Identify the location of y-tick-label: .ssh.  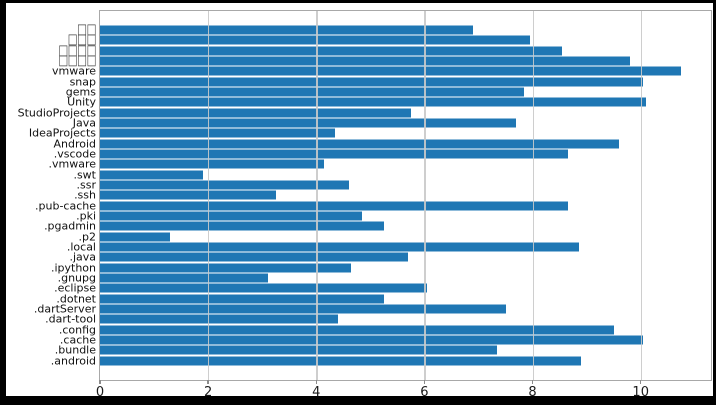
(85, 195).